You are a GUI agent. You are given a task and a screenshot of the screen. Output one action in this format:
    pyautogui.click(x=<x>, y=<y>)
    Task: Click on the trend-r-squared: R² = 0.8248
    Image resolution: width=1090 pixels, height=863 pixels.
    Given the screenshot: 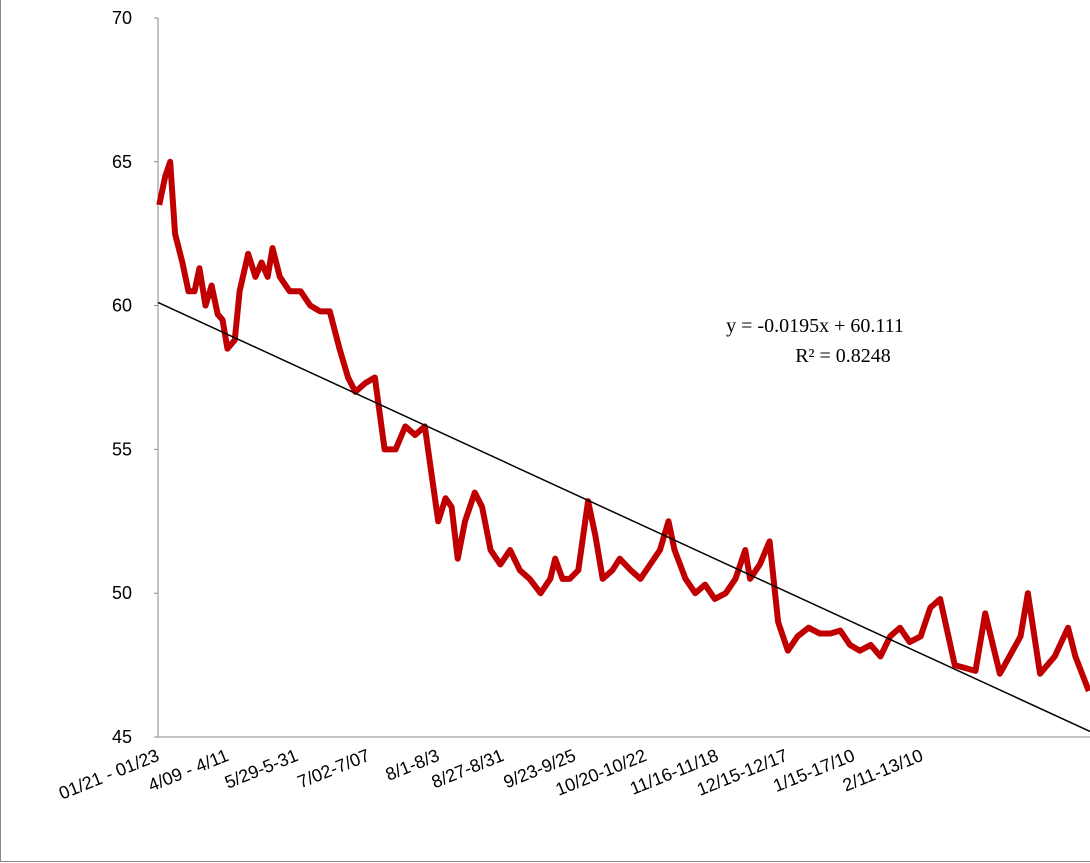 What is the action you would take?
    pyautogui.click(x=843, y=356)
    